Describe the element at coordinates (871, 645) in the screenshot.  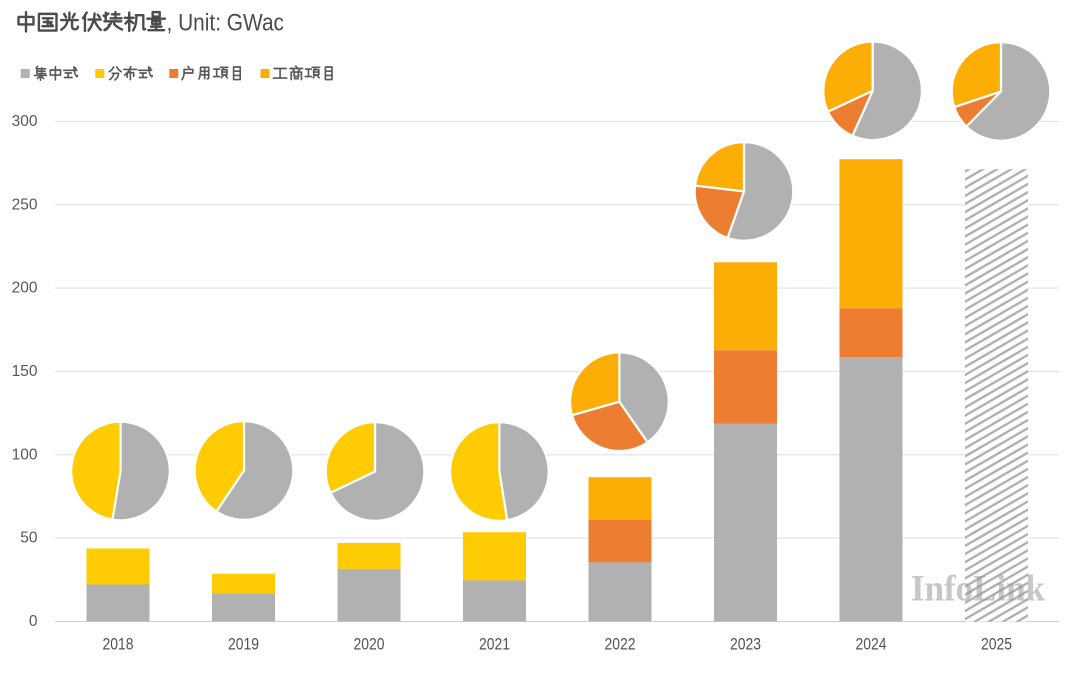
I see `svg-text: 2024` at that location.